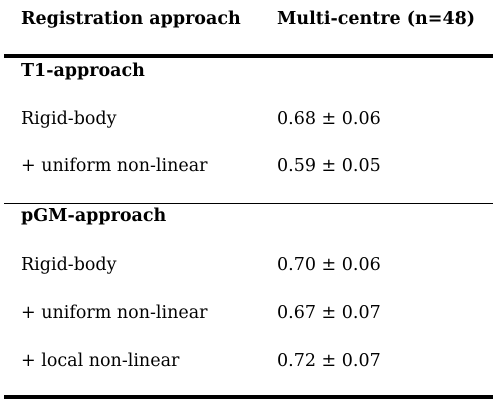 The height and width of the screenshot is (403, 497). What do you see at coordinates (100, 361) in the screenshot?
I see `row-label: + local non-linear` at bounding box center [100, 361].